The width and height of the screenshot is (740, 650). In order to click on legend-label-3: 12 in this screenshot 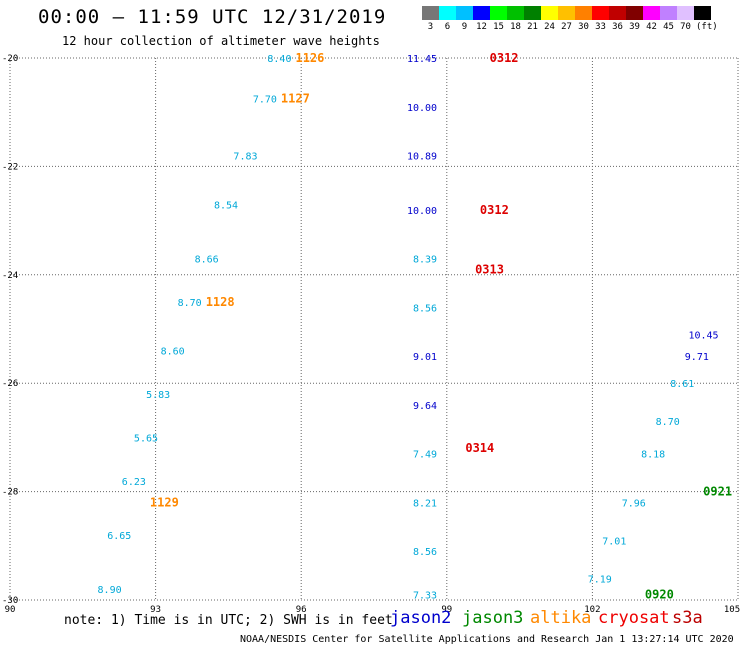, I will do `click(481, 27)`.